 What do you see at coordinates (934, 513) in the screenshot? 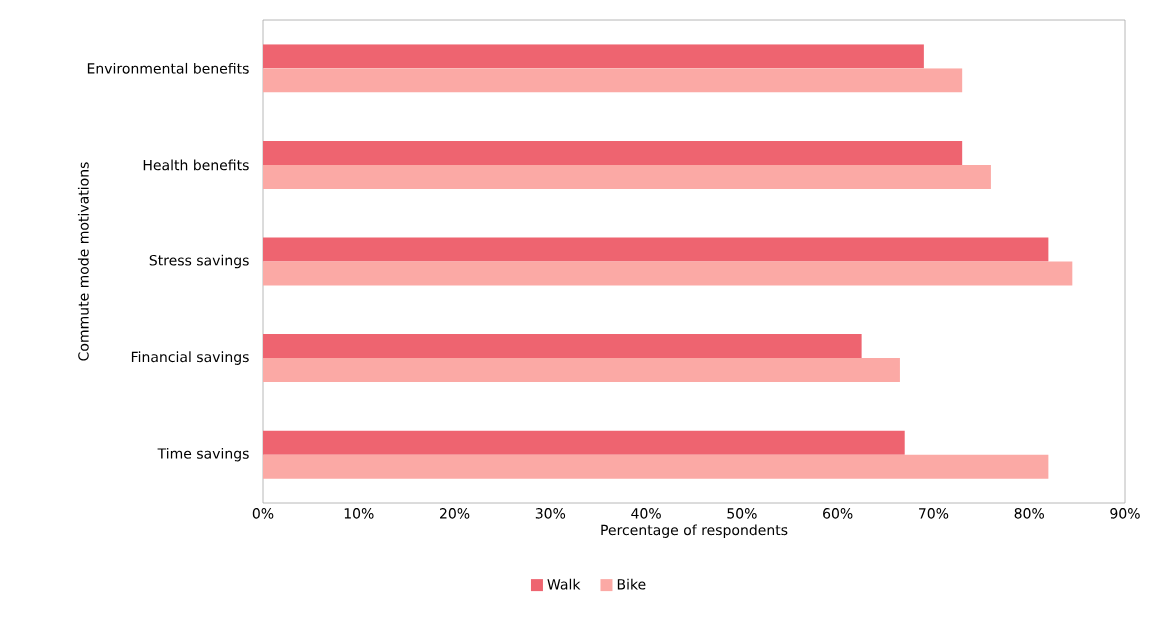
I see `x-tick-label: 70%` at bounding box center [934, 513].